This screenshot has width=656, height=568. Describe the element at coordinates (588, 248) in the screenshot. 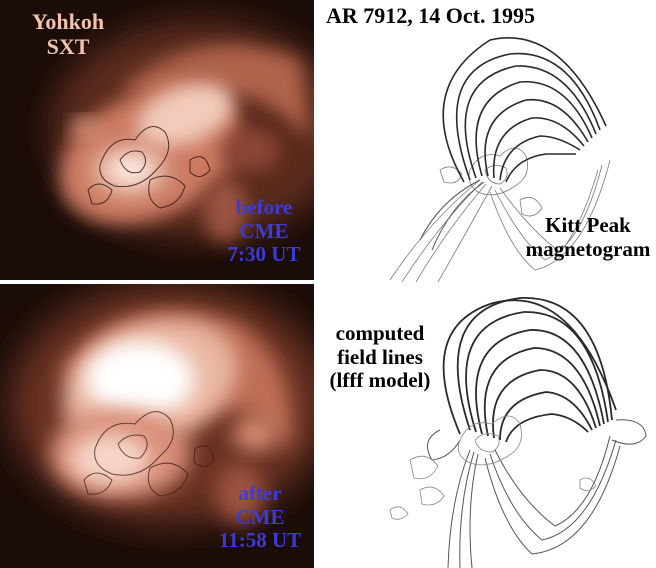

I see `magnetogram-label-line2: magnetogram` at that location.